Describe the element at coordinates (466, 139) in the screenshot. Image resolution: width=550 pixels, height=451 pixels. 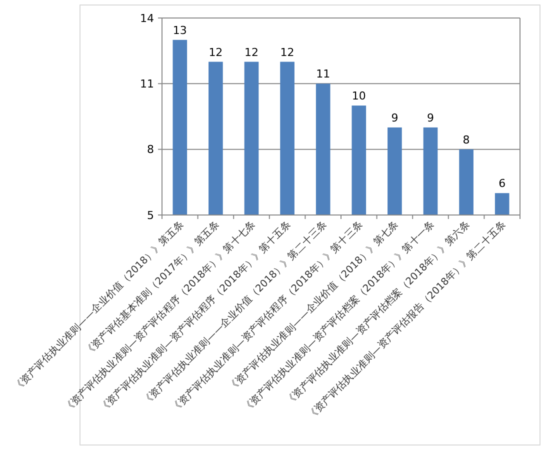
I see `data-label: 8` at that location.